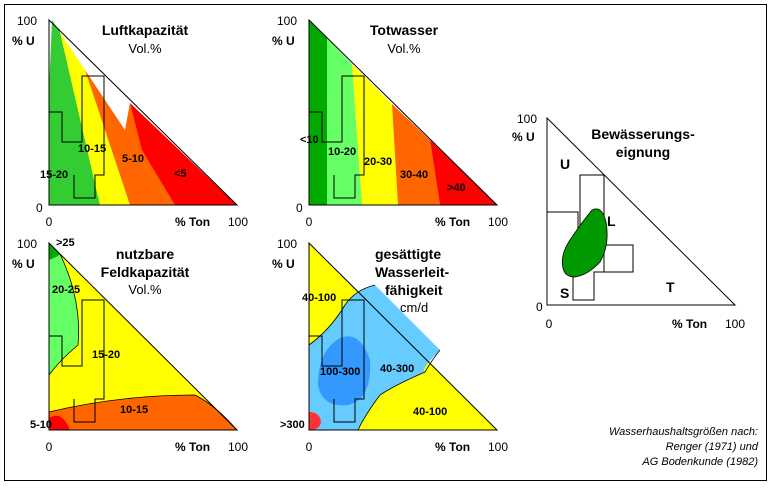 This screenshot has height=490, width=771. What do you see at coordinates (315, 421) in the screenshot?
I see `zone-kf-gt300` at bounding box center [315, 421].